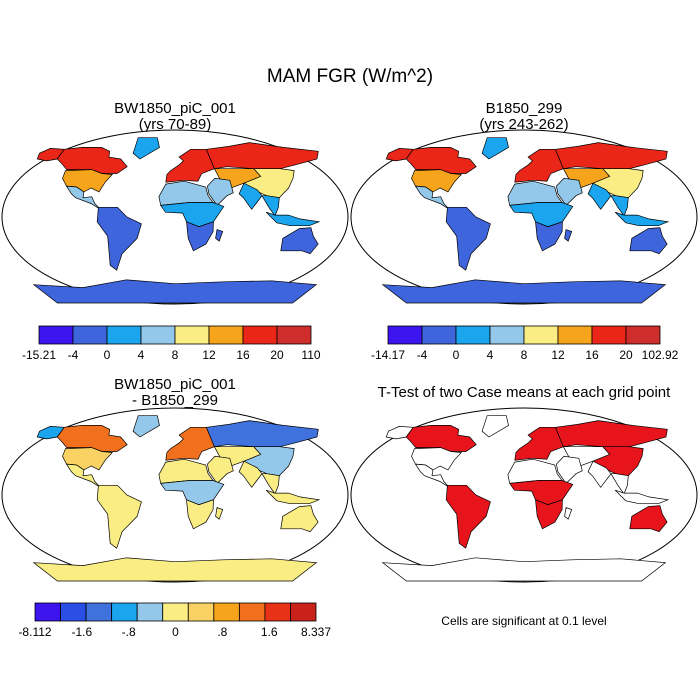 The image size is (700, 700). Describe the element at coordinates (523, 124) in the screenshot. I see `panel-case2-subtitle: (yrs 243-262)` at that location.